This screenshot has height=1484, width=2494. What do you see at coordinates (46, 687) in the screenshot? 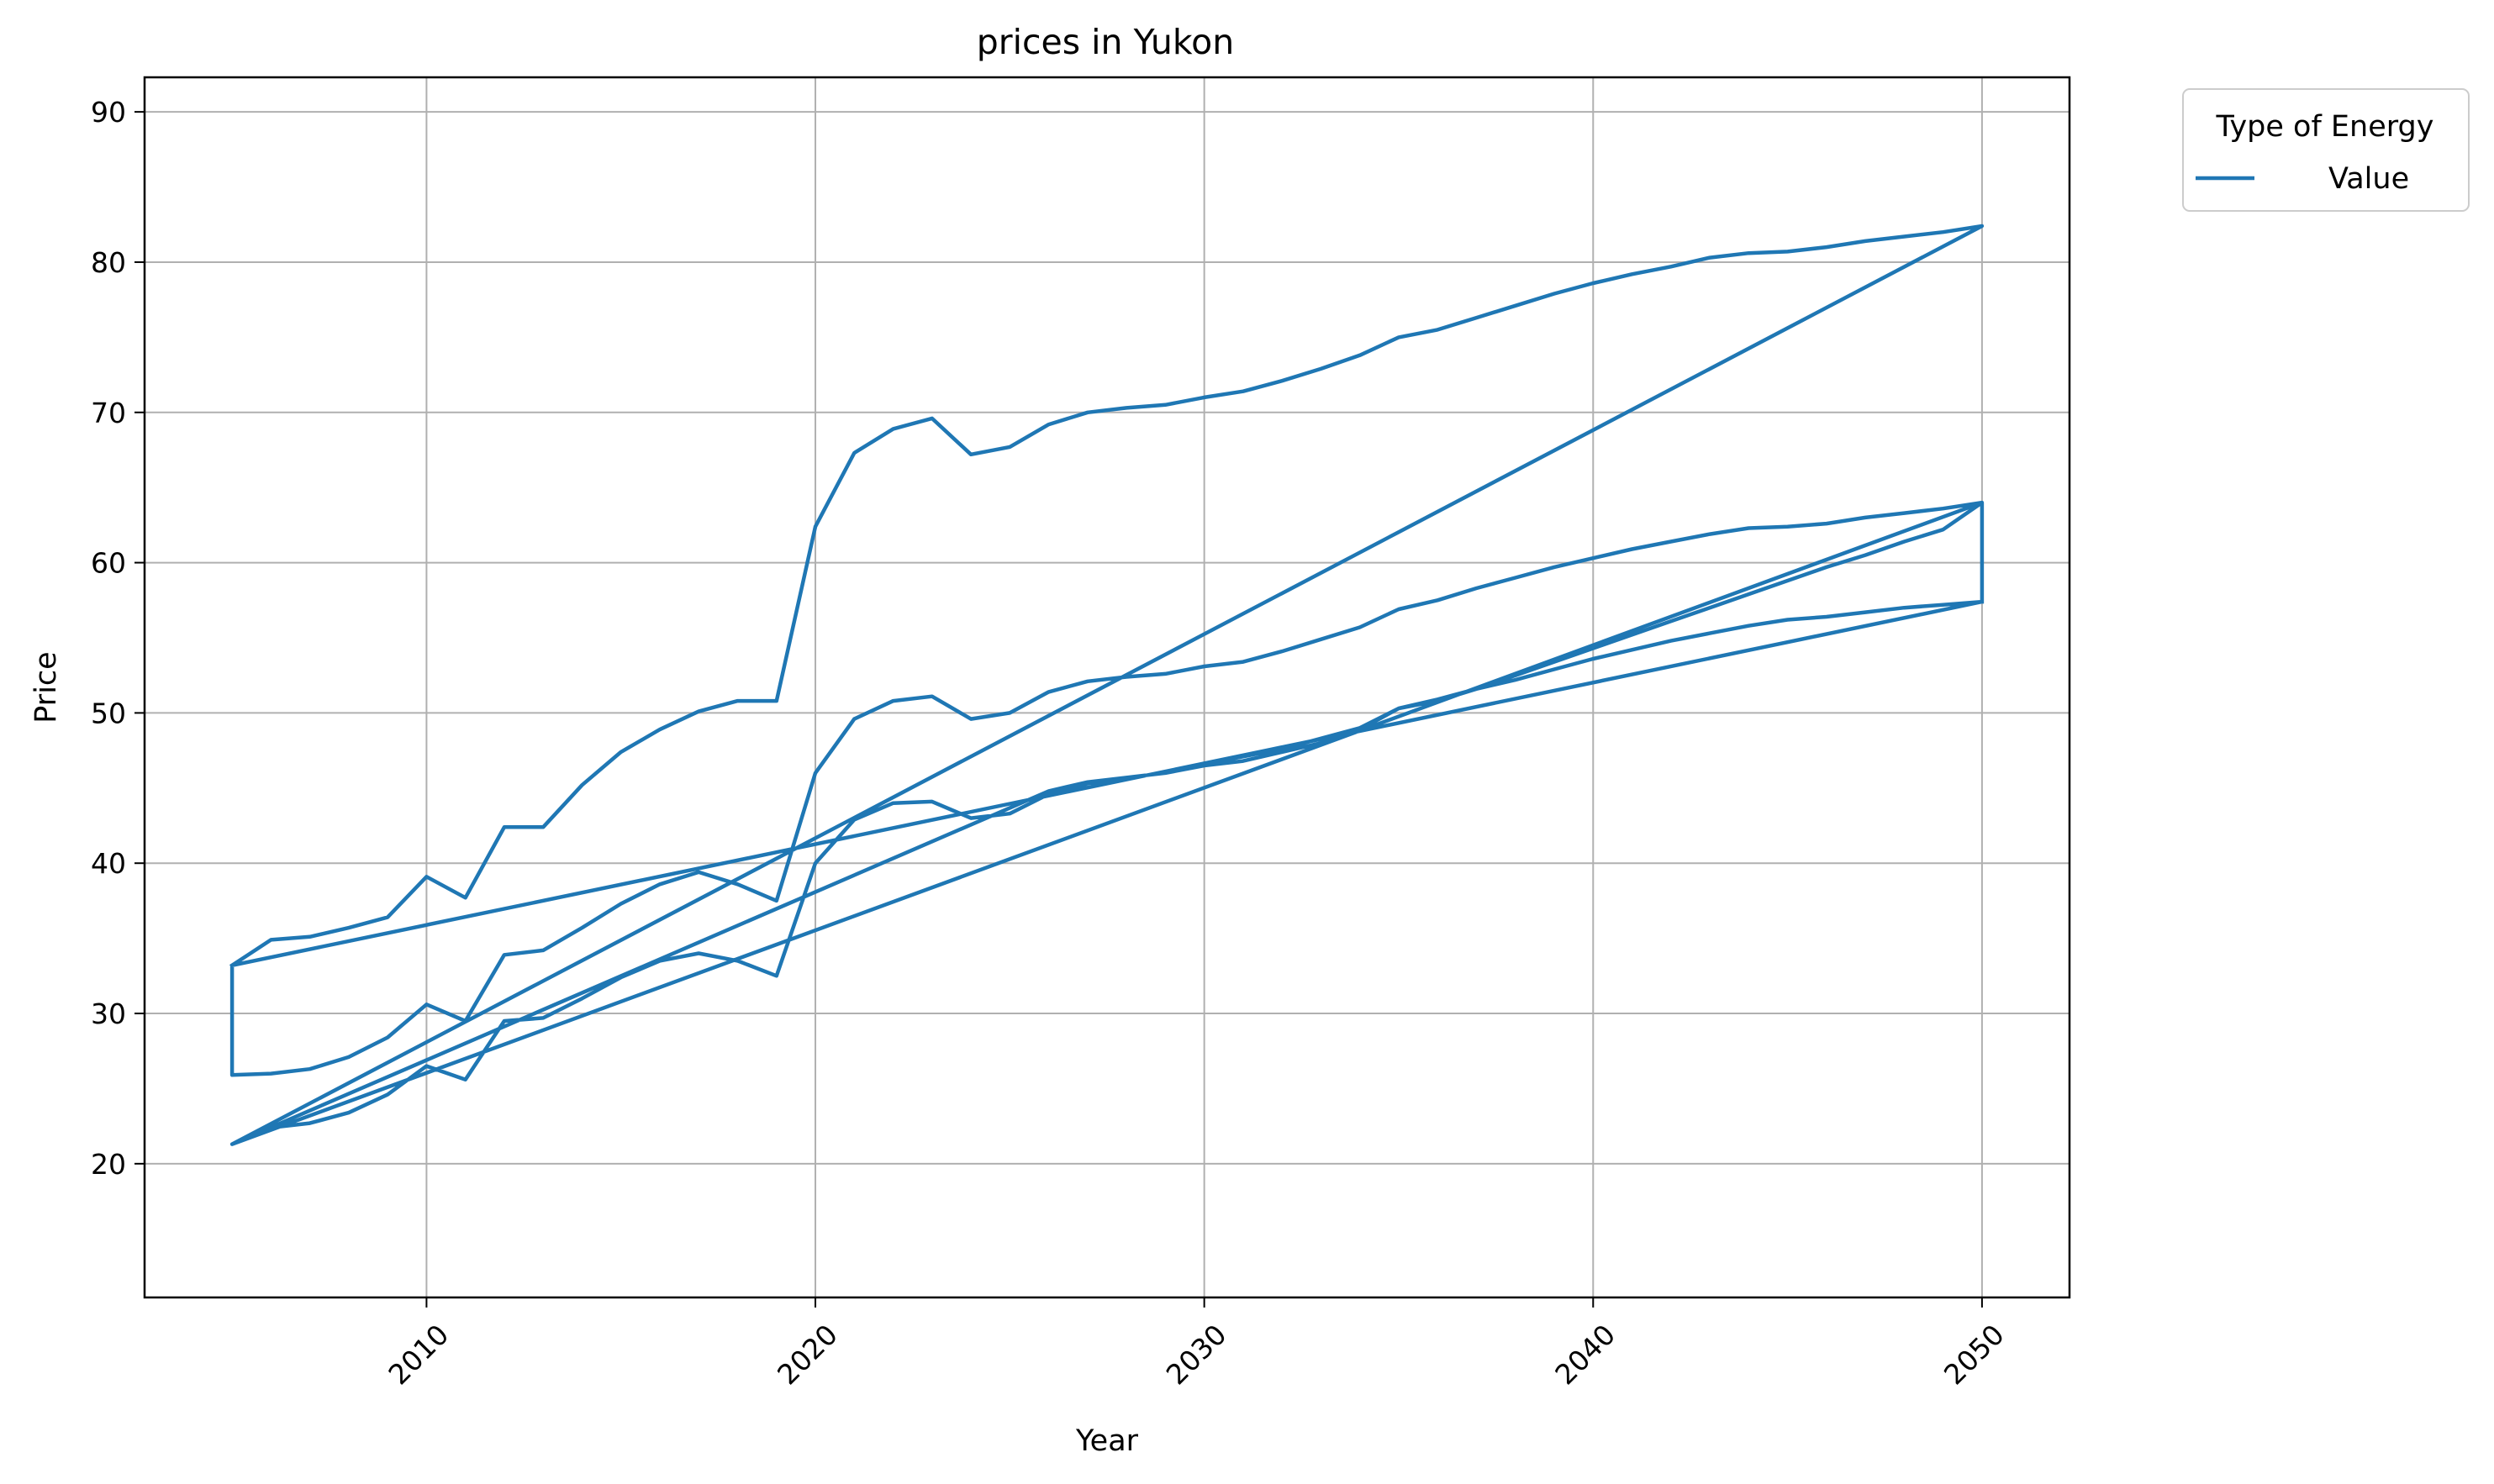
I see `y-axis-label: Price` at bounding box center [46, 687].